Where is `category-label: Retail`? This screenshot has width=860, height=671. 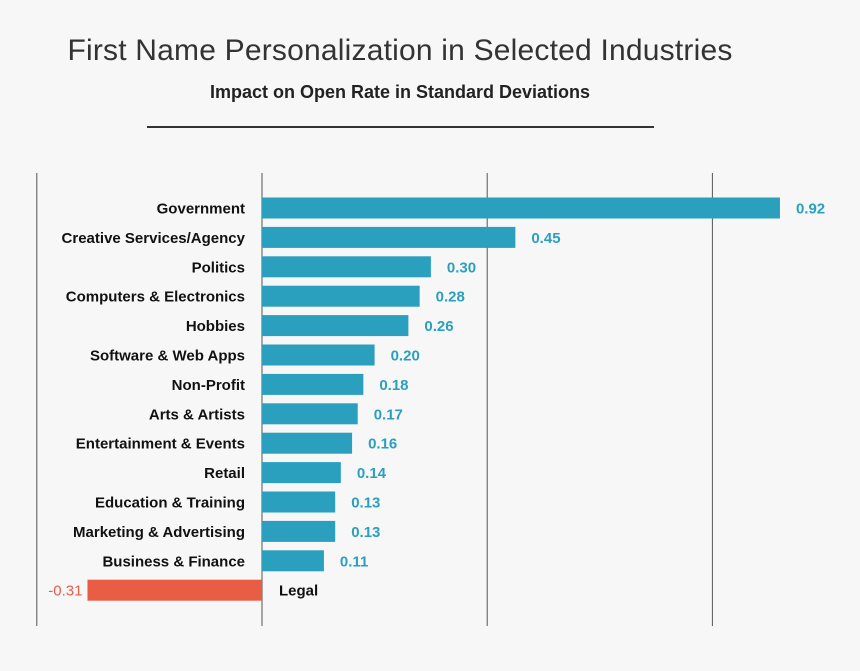
category-label: Retail is located at coordinates (224, 473).